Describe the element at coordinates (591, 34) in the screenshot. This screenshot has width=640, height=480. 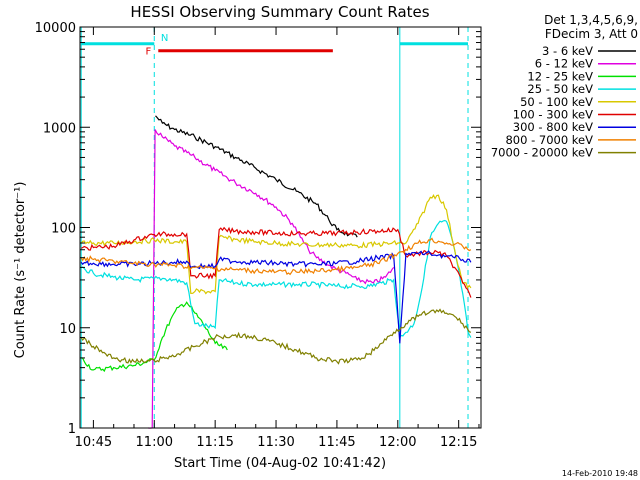
I see `legend-header-line-2: FDecim 3, Att 0` at that location.